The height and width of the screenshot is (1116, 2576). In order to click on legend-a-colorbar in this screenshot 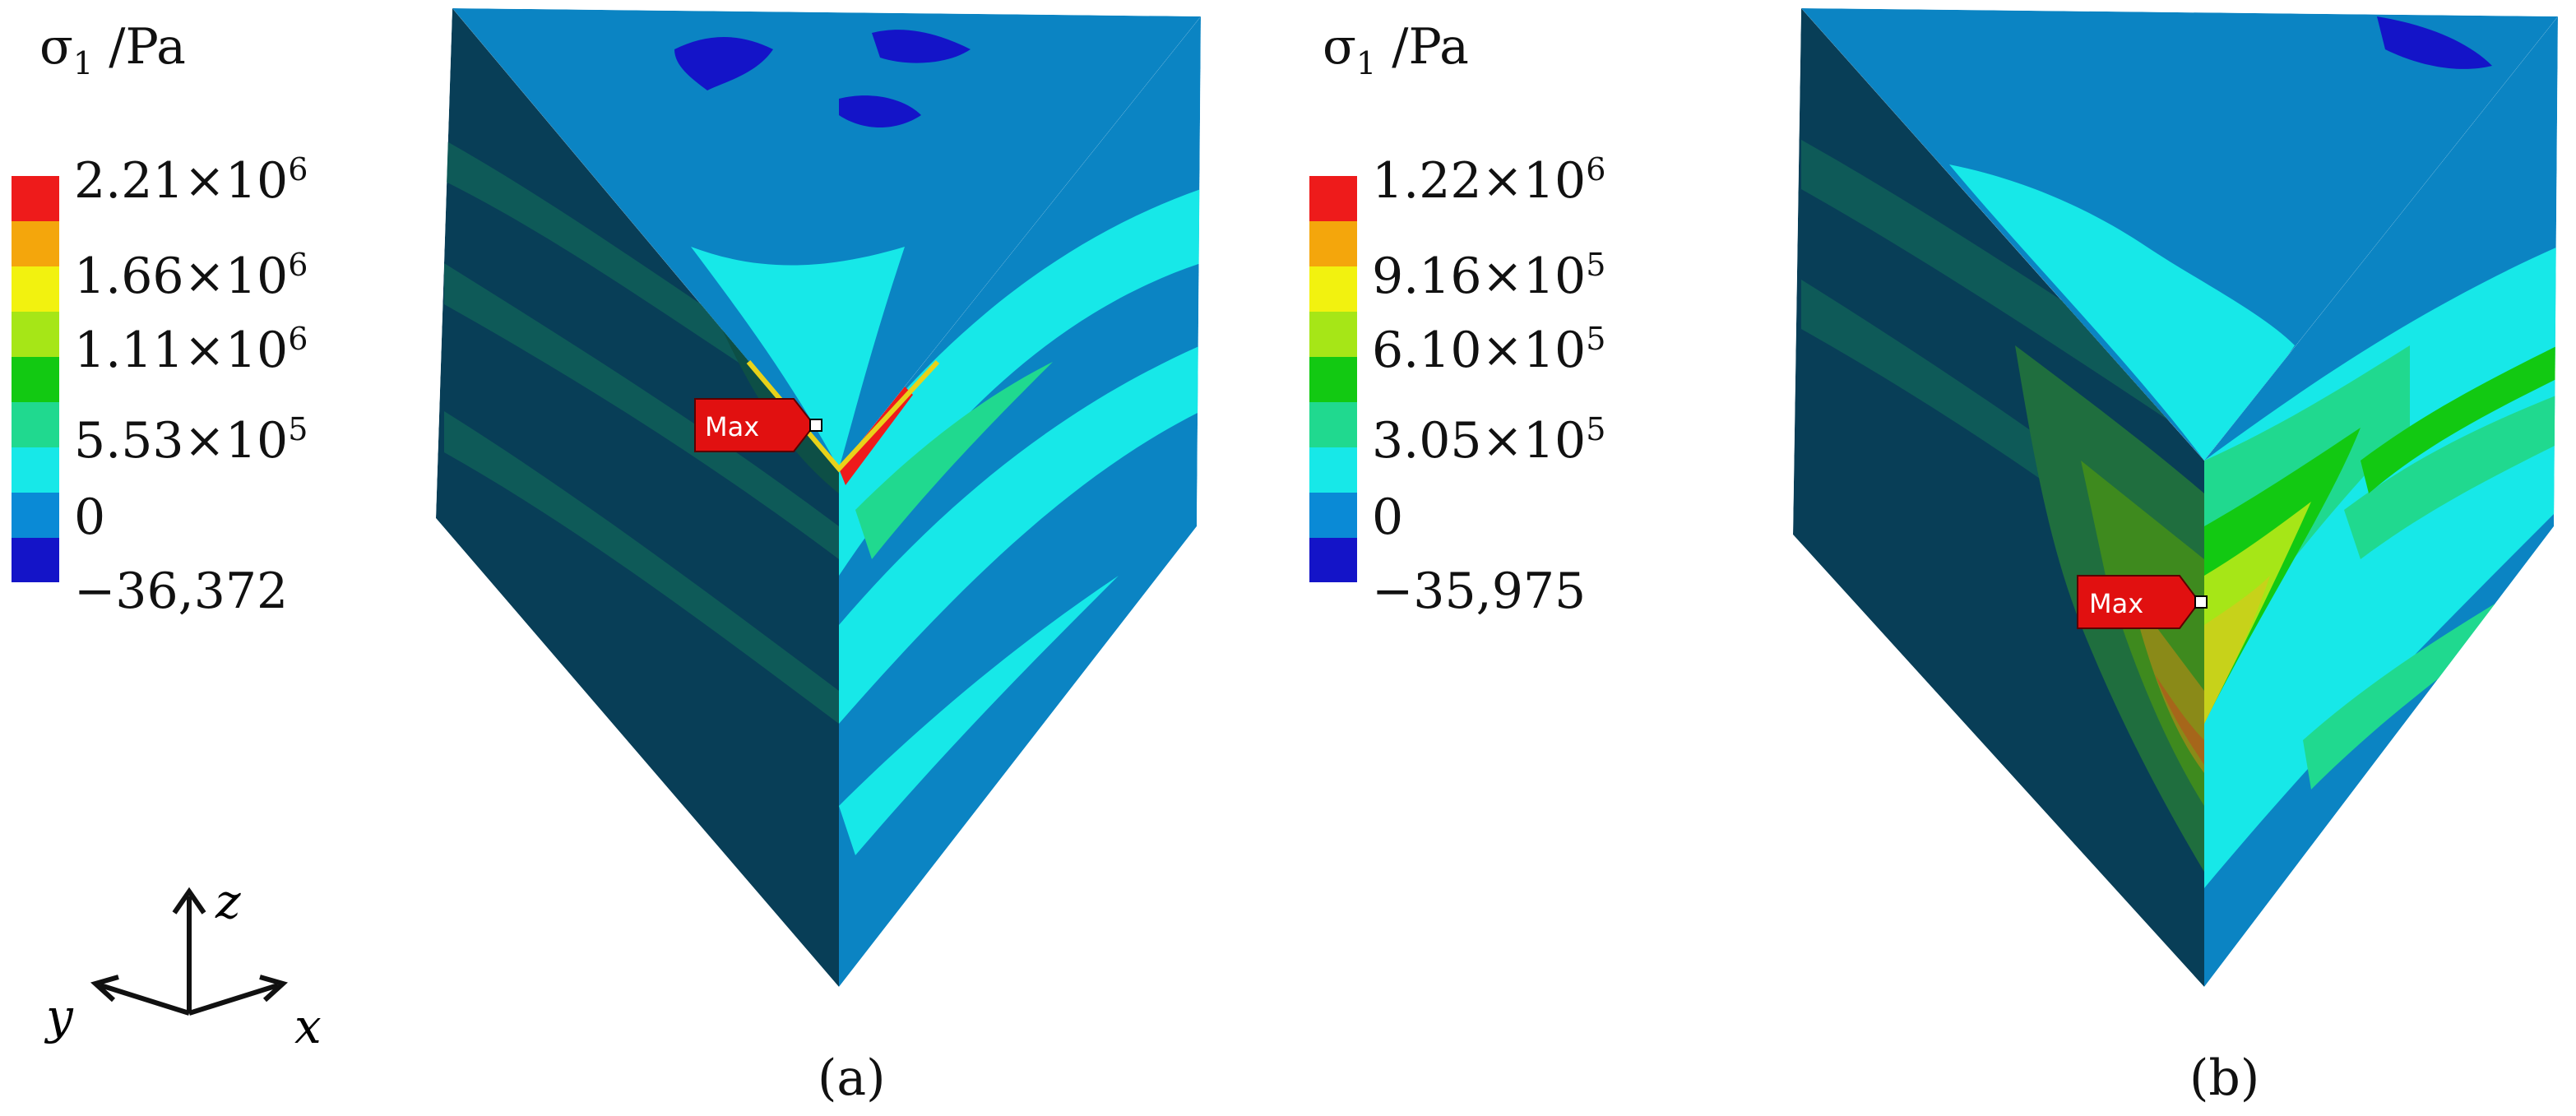, I will do `click(35, 379)`.